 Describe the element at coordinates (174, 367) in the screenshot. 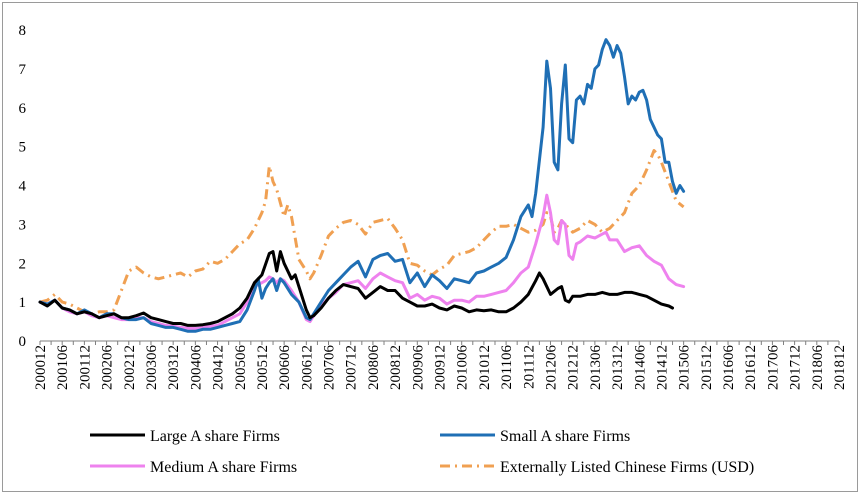

I see `x-tick-label: 200312` at that location.